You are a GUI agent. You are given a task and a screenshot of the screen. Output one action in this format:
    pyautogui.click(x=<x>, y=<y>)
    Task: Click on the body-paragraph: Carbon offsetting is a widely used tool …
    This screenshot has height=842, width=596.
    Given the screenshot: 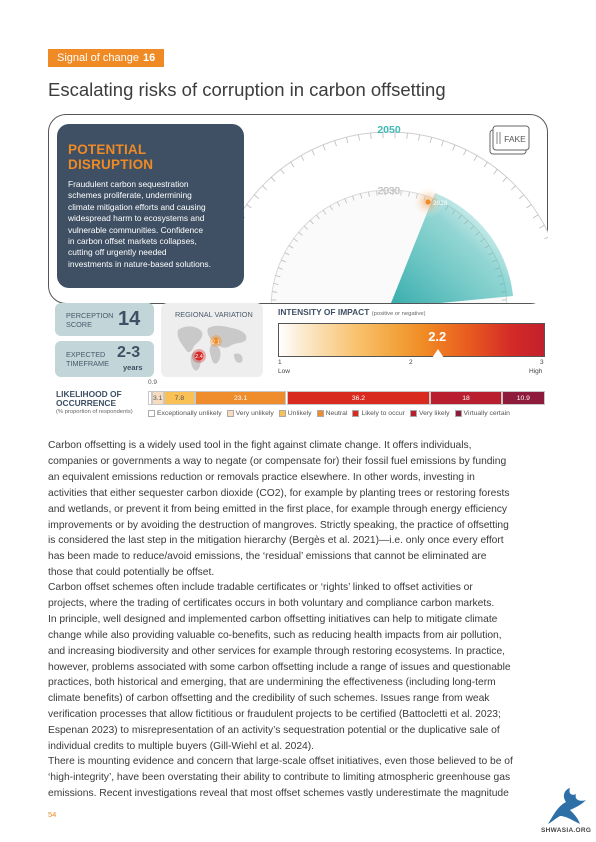 What is the action you would take?
    pyautogui.click(x=298, y=509)
    